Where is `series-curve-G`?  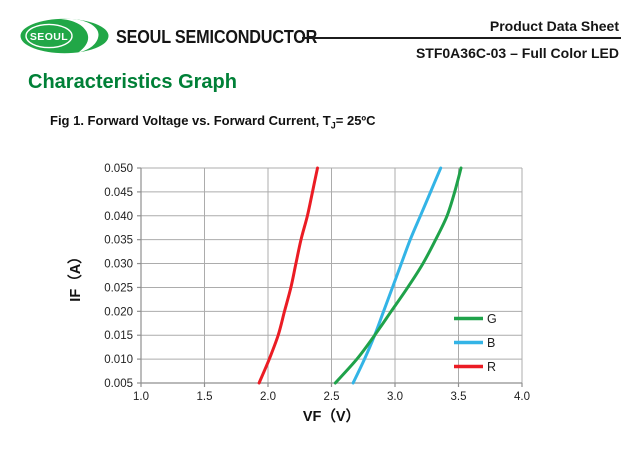
series-curve-G is located at coordinates (398, 275).